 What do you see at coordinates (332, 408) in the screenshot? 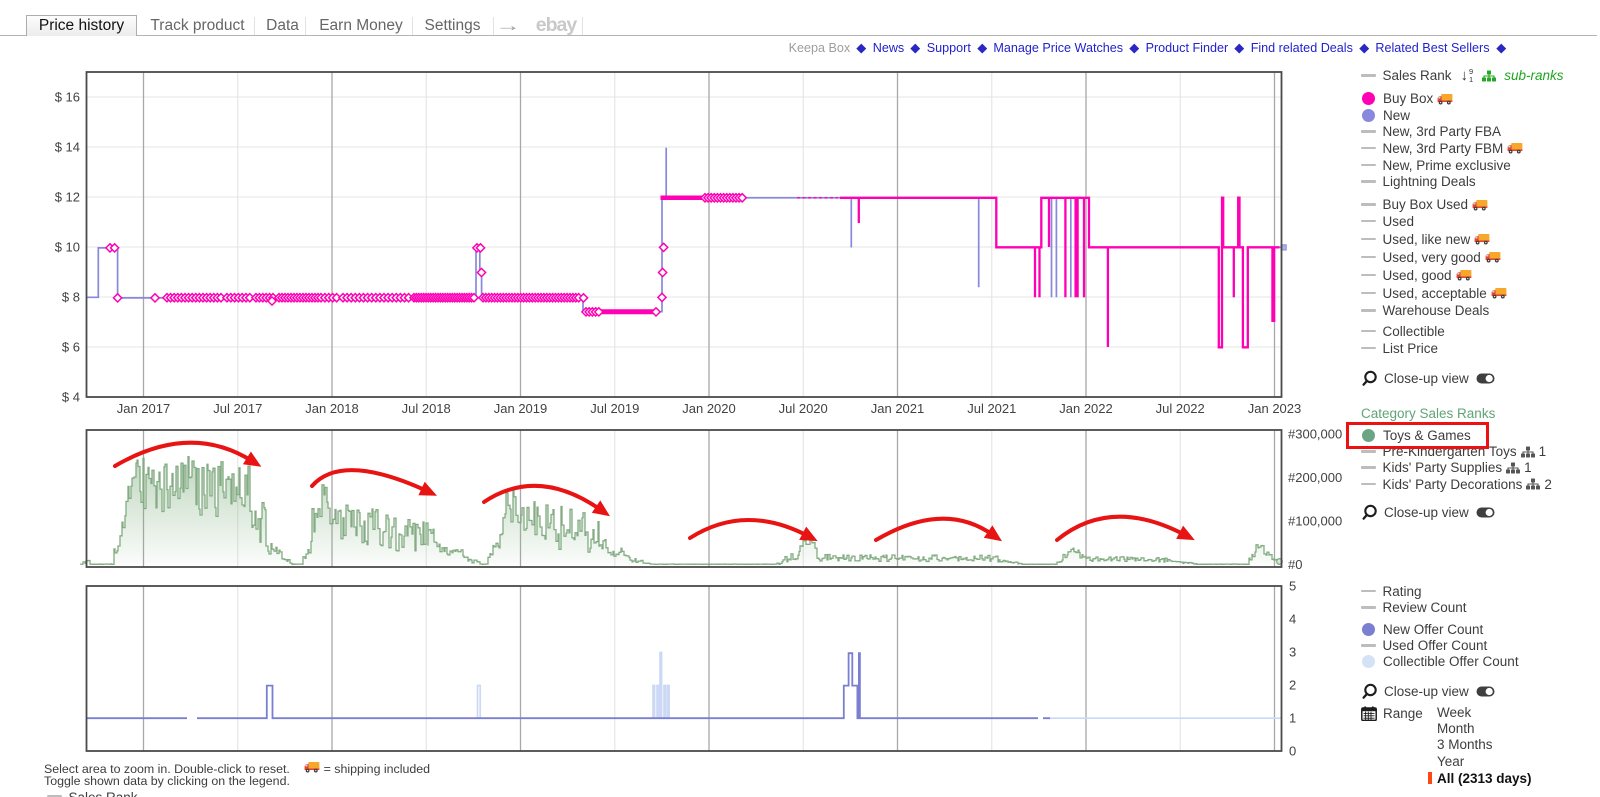
I see `svg-text: Jan 2018` at bounding box center [332, 408].